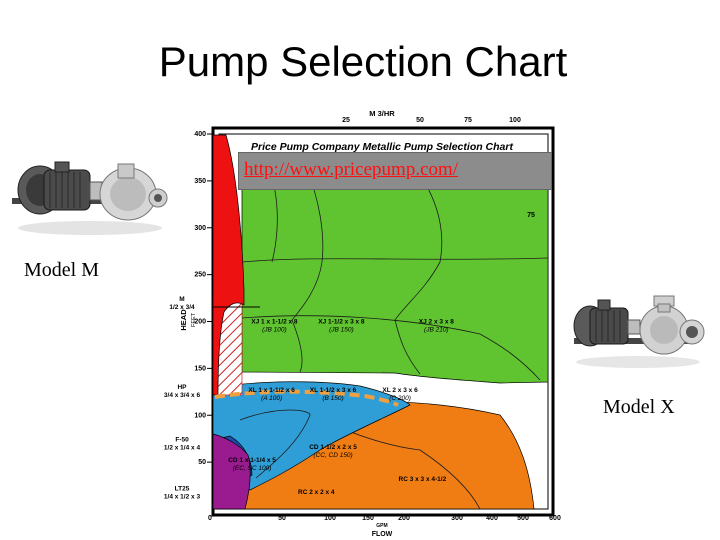 The height and width of the screenshot is (540, 720). Describe the element at coordinates (306, 398) in the screenshot. I see `dashed-boundary-line` at that location.